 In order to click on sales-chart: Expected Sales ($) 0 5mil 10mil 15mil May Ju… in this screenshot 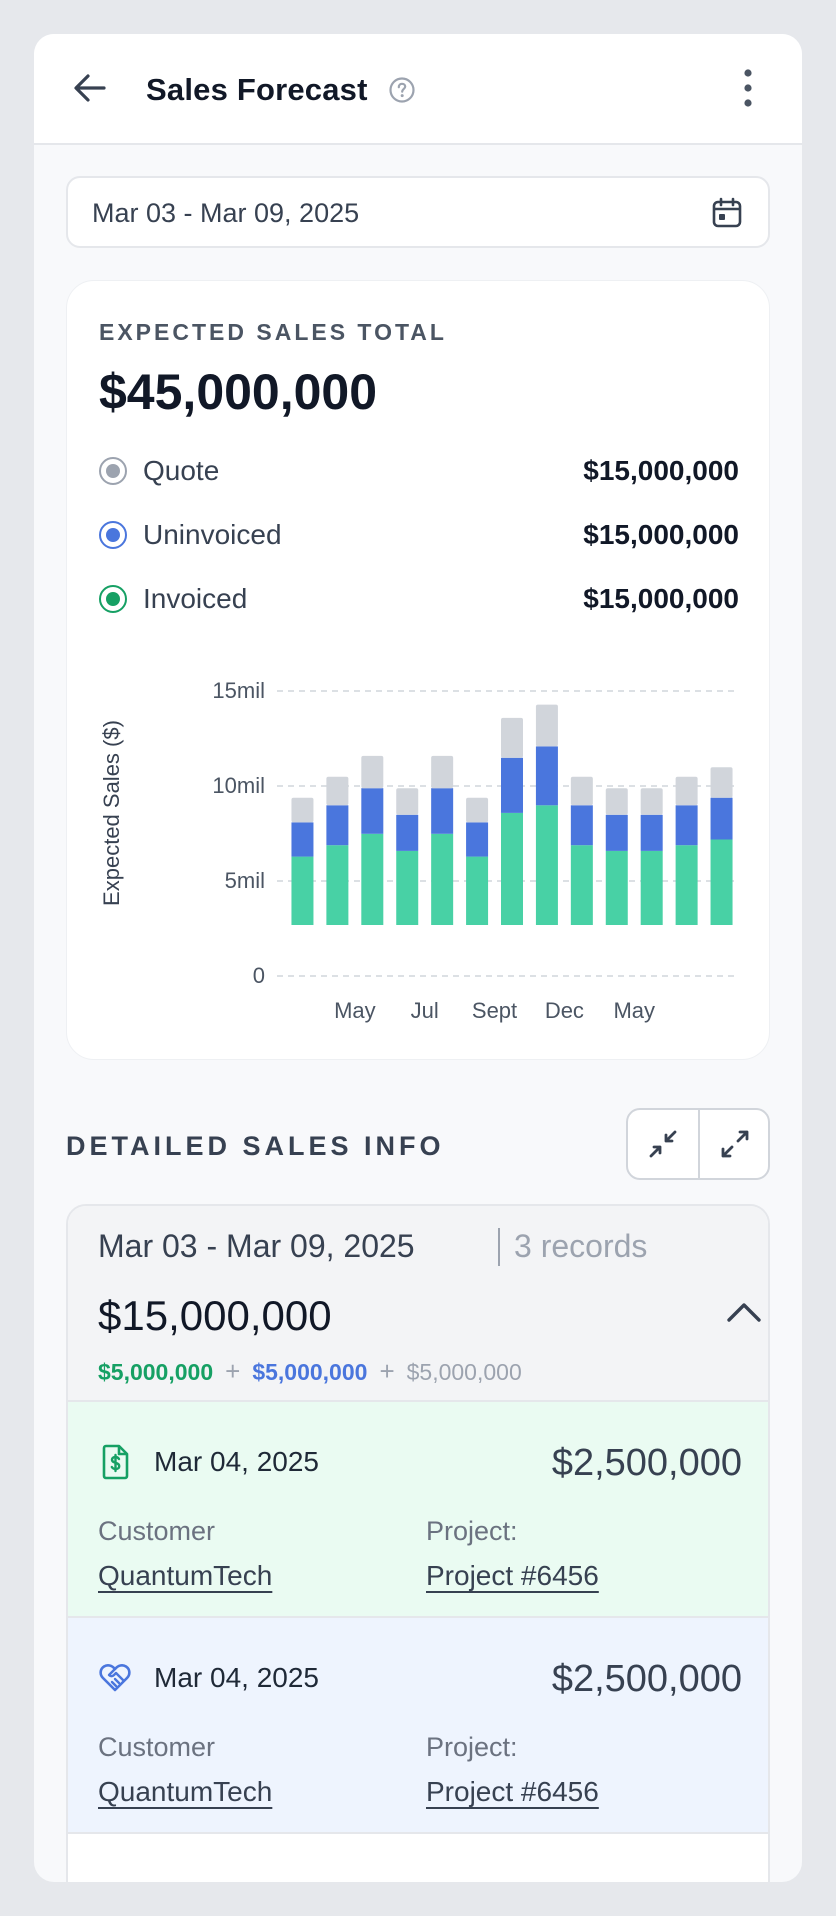, I will do `click(419, 850)`.